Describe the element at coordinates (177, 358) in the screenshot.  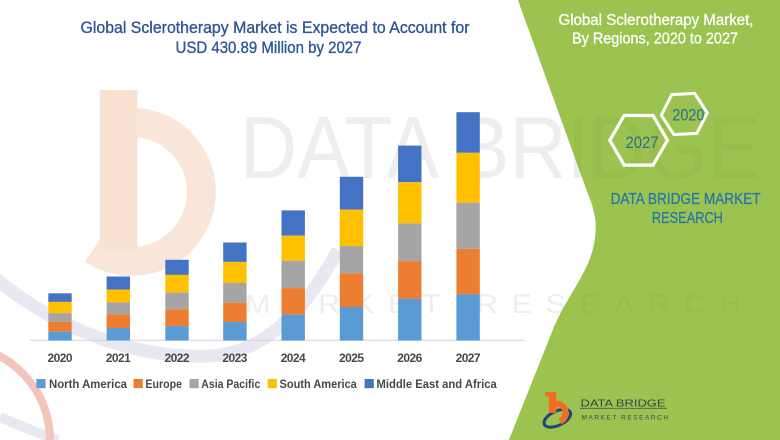
I see `svg-text: 2022` at that location.